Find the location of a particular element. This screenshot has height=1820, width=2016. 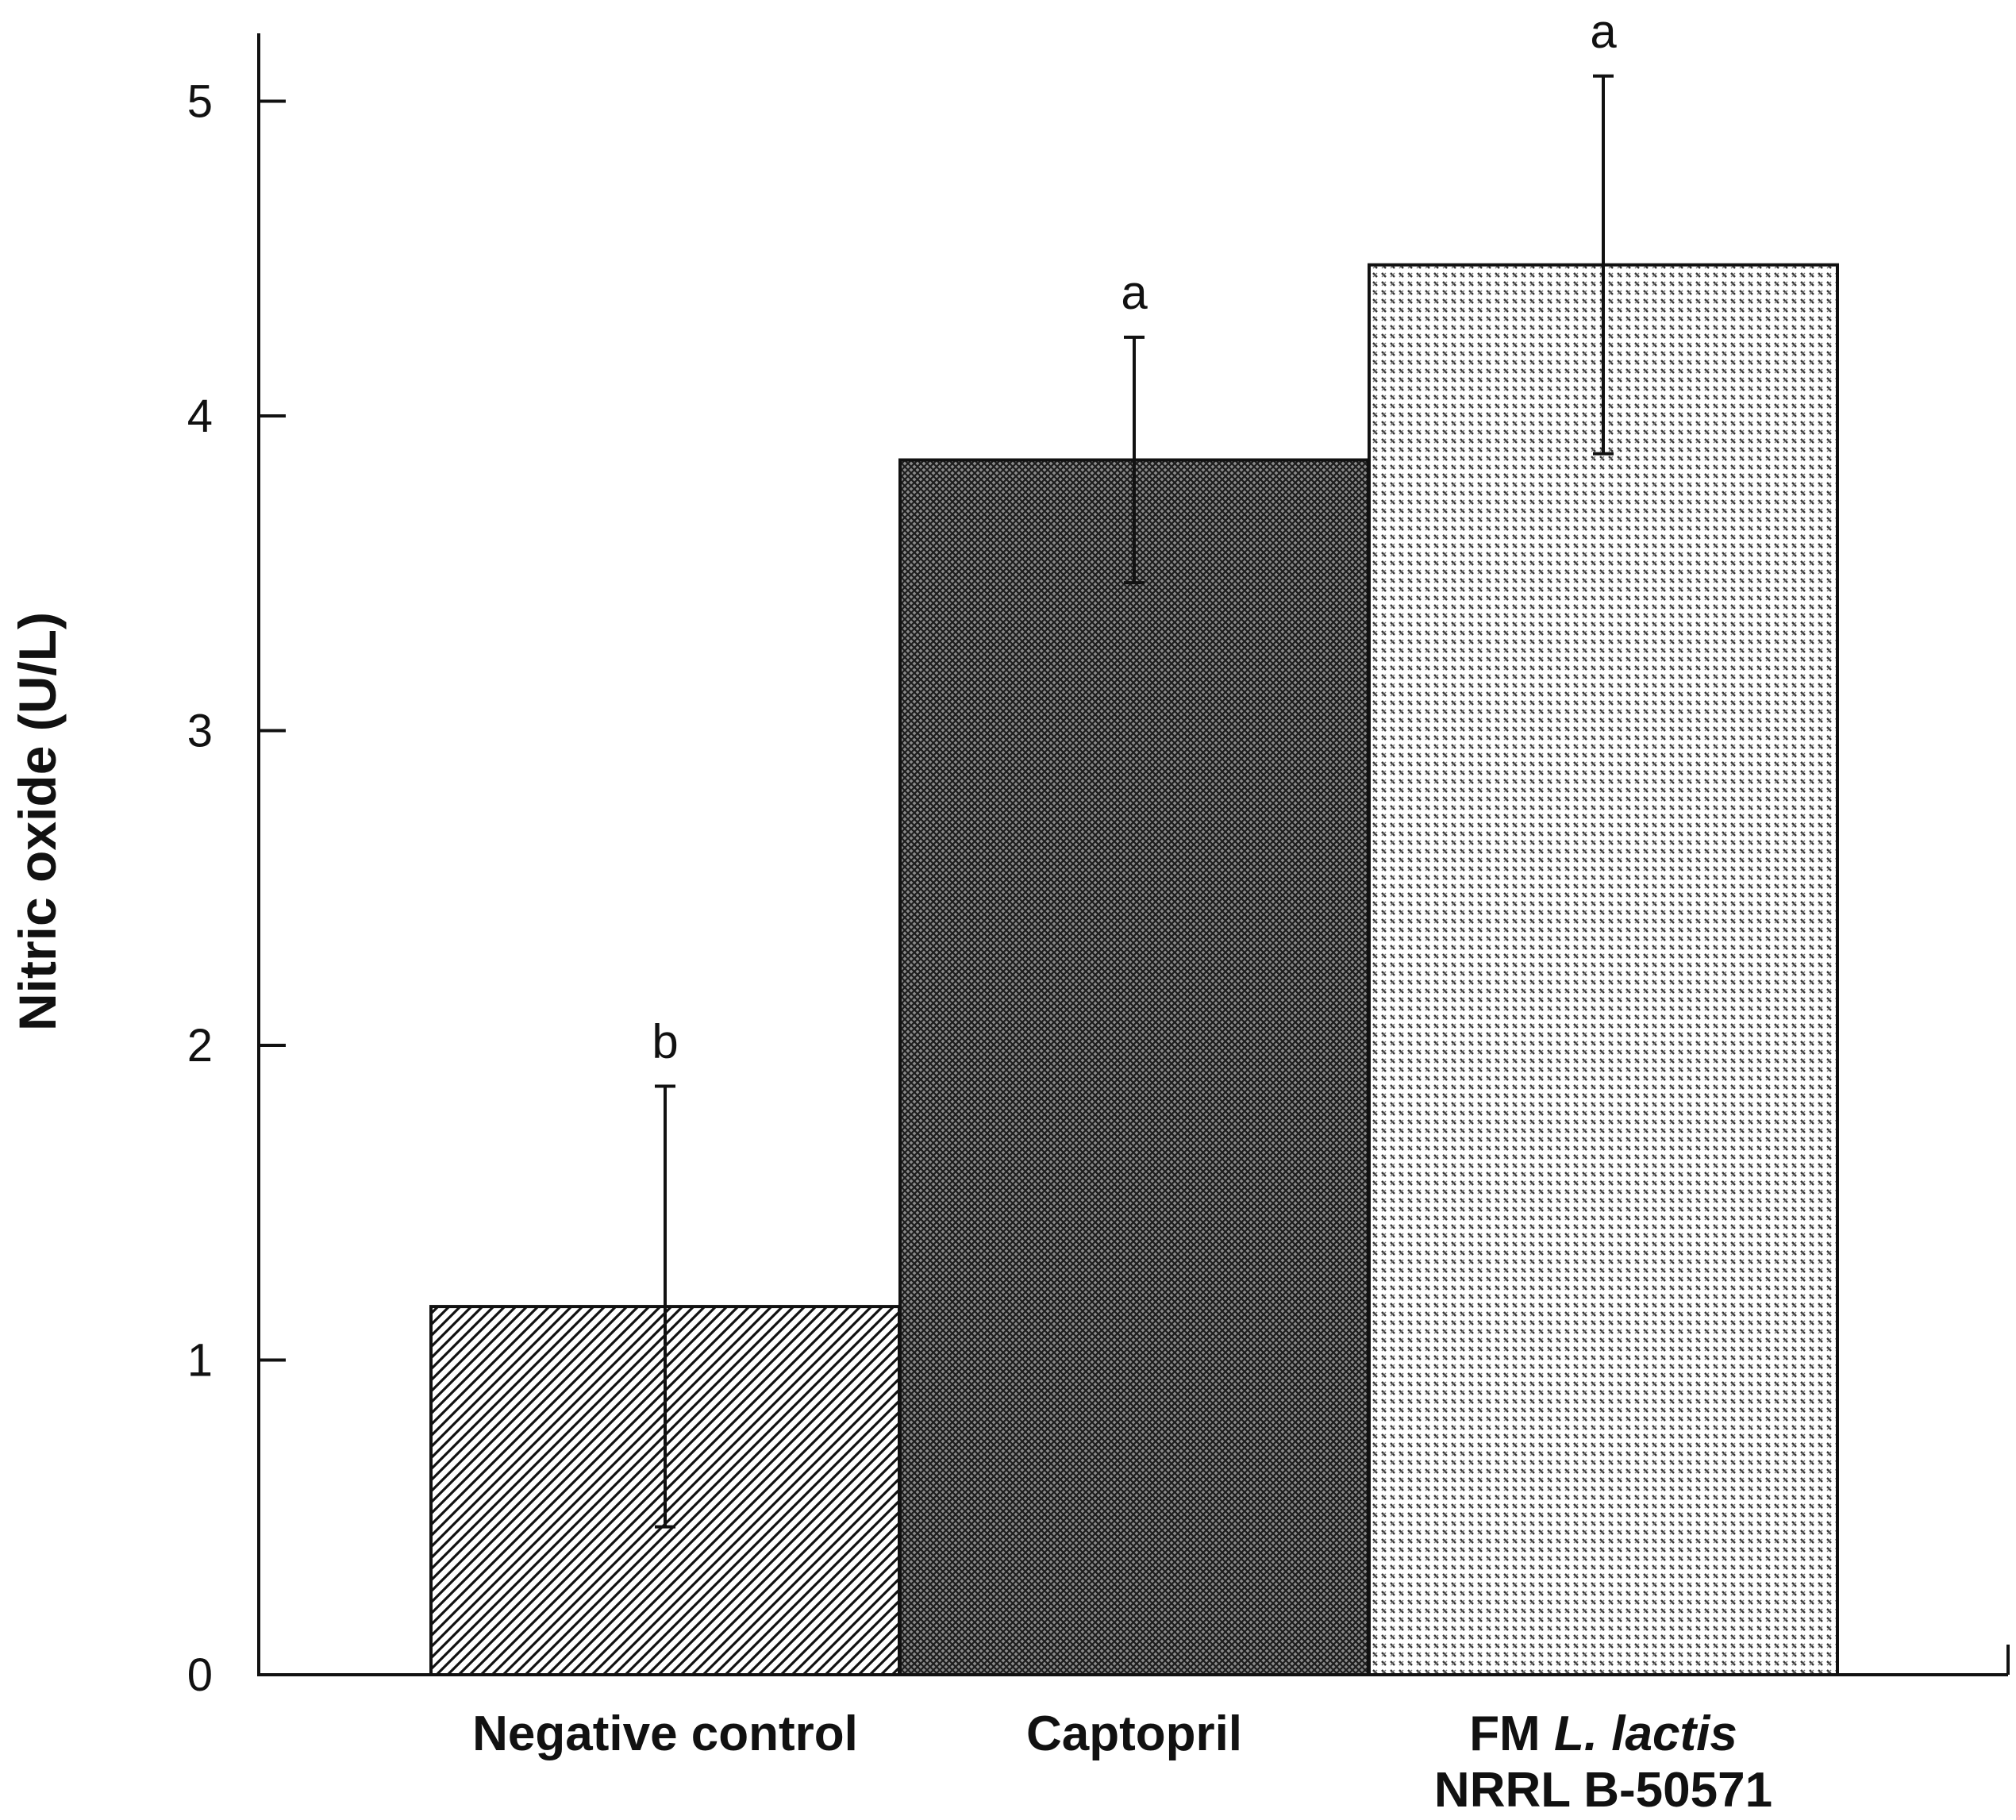

y-axis-label: Nitric oxide (U/L) is located at coordinates (37, 821).